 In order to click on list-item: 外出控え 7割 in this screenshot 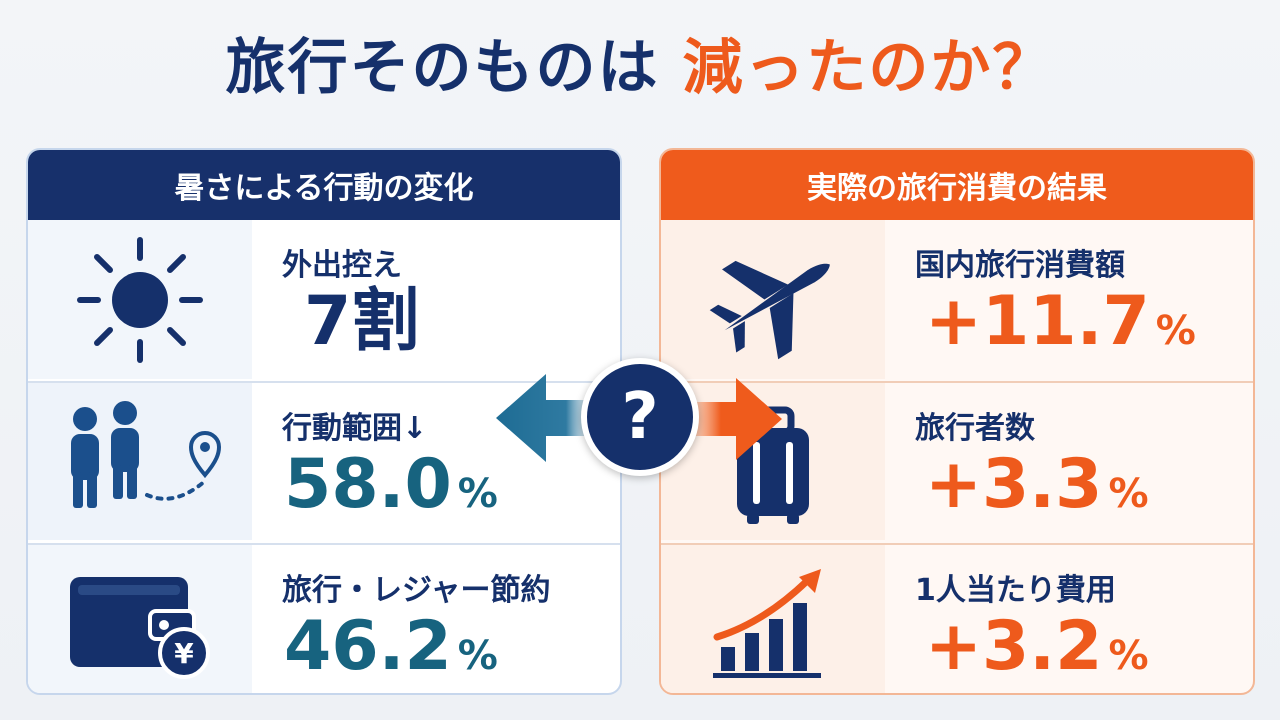, I will do `click(324, 299)`.